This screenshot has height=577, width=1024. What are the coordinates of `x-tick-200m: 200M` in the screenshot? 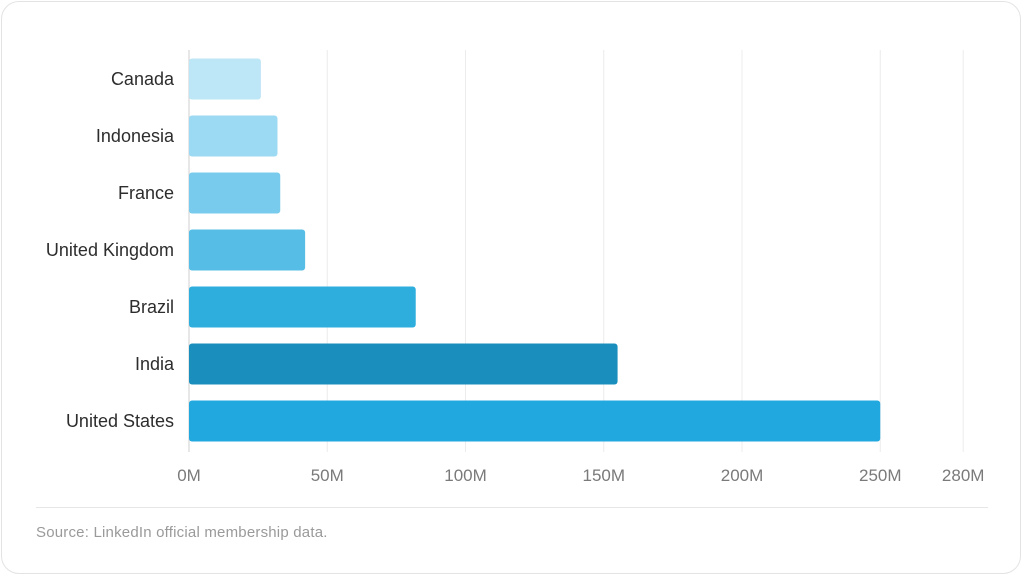 It's located at (742, 475).